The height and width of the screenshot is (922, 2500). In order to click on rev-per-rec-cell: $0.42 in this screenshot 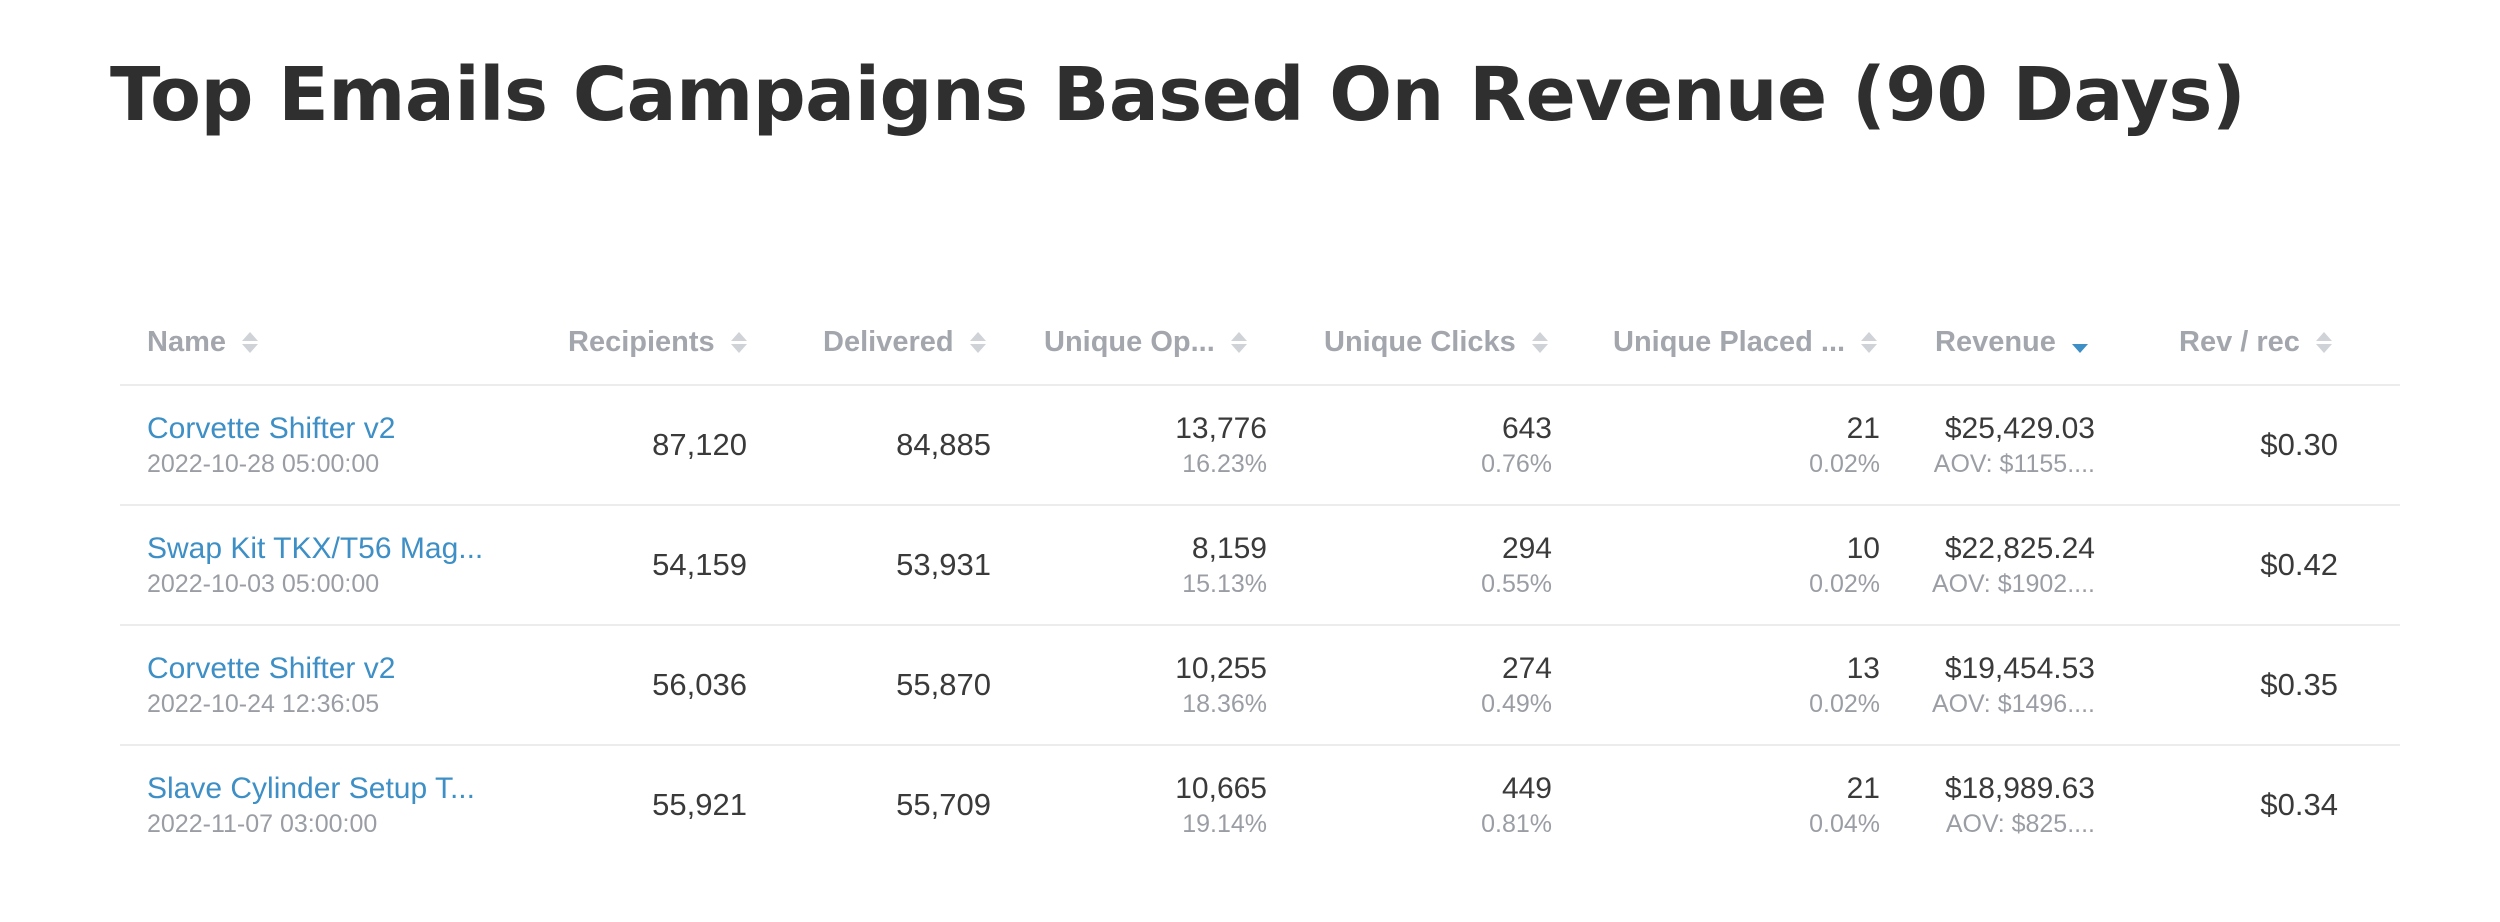, I will do `click(2299, 565)`.